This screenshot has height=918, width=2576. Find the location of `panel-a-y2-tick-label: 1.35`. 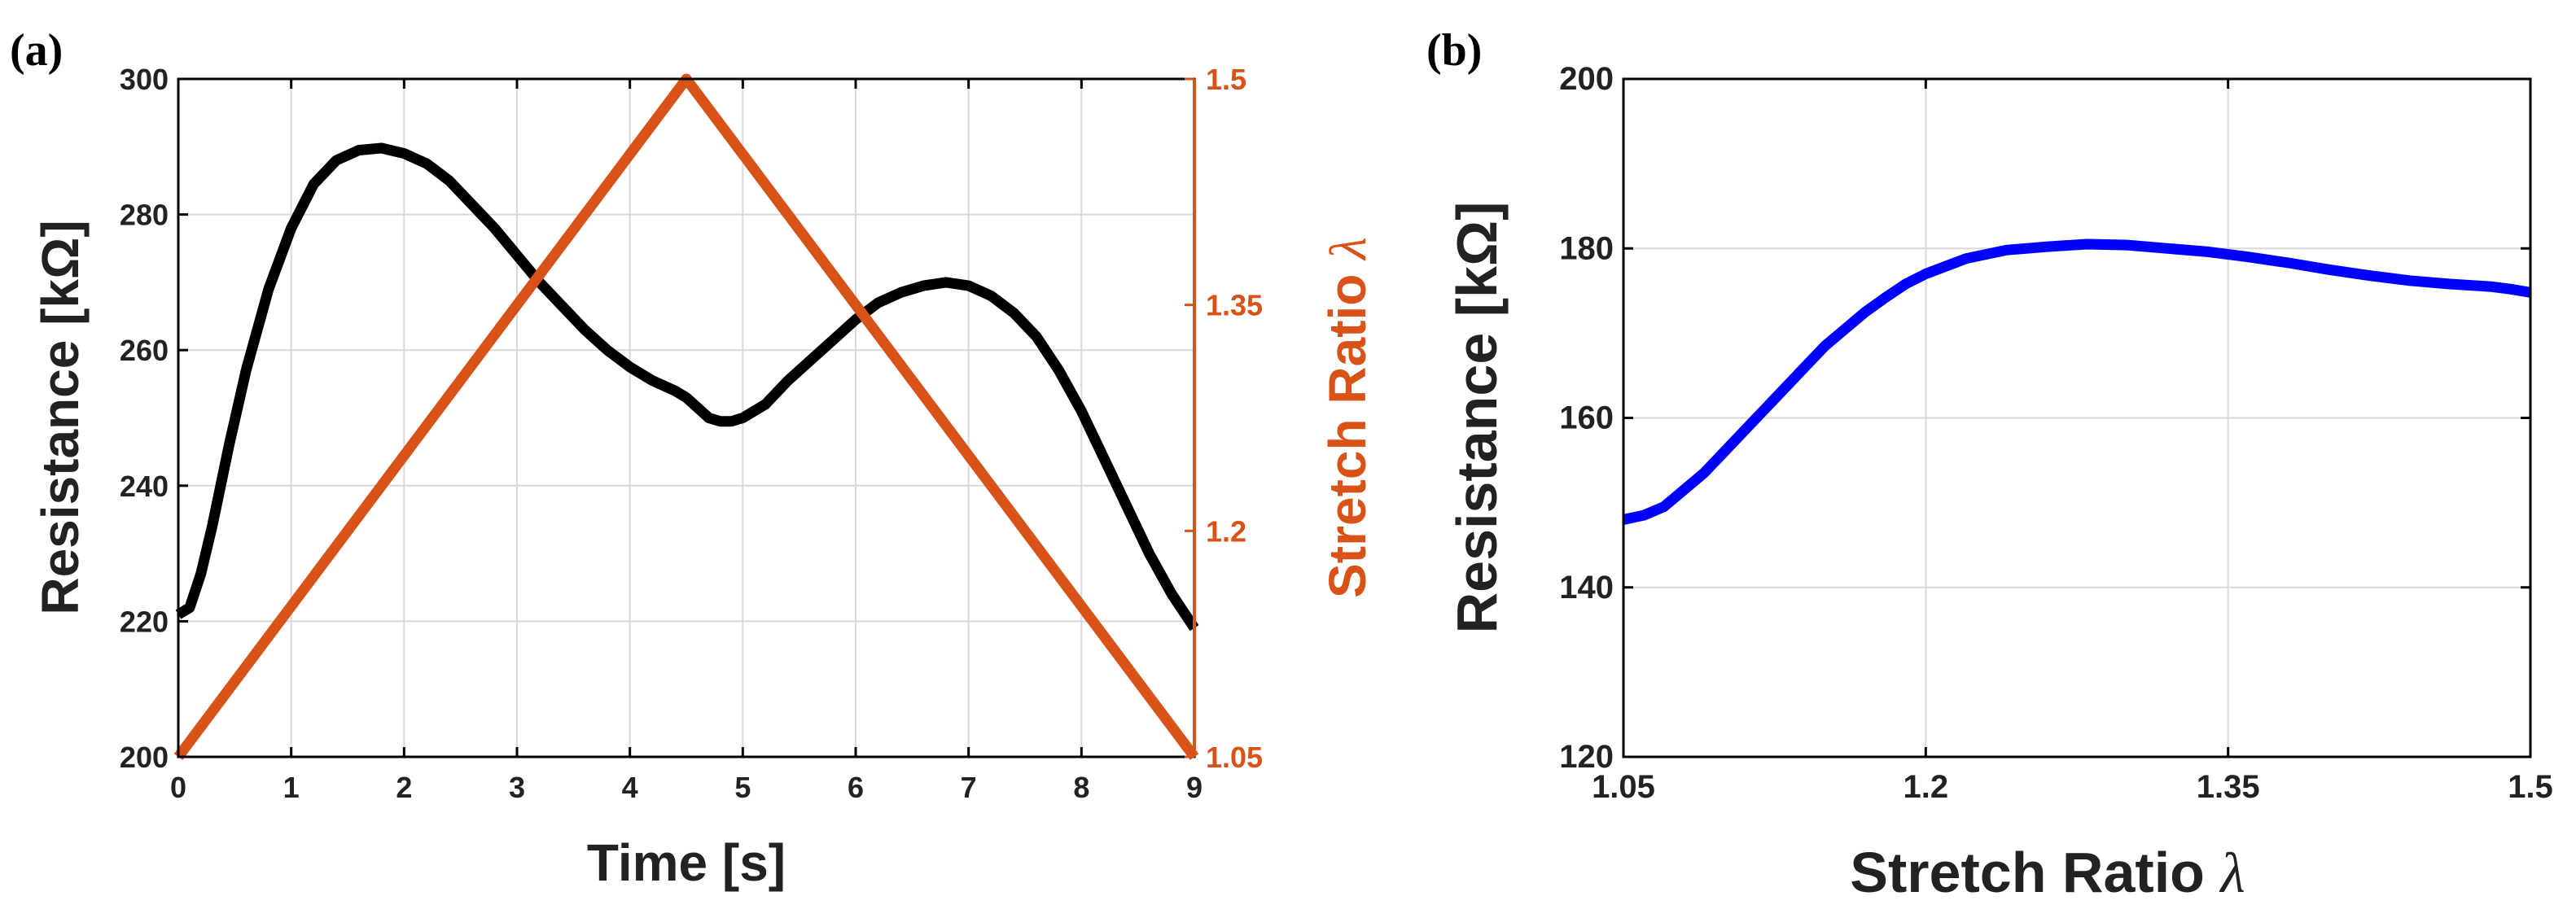

panel-a-y2-tick-label: 1.35 is located at coordinates (1234, 305).